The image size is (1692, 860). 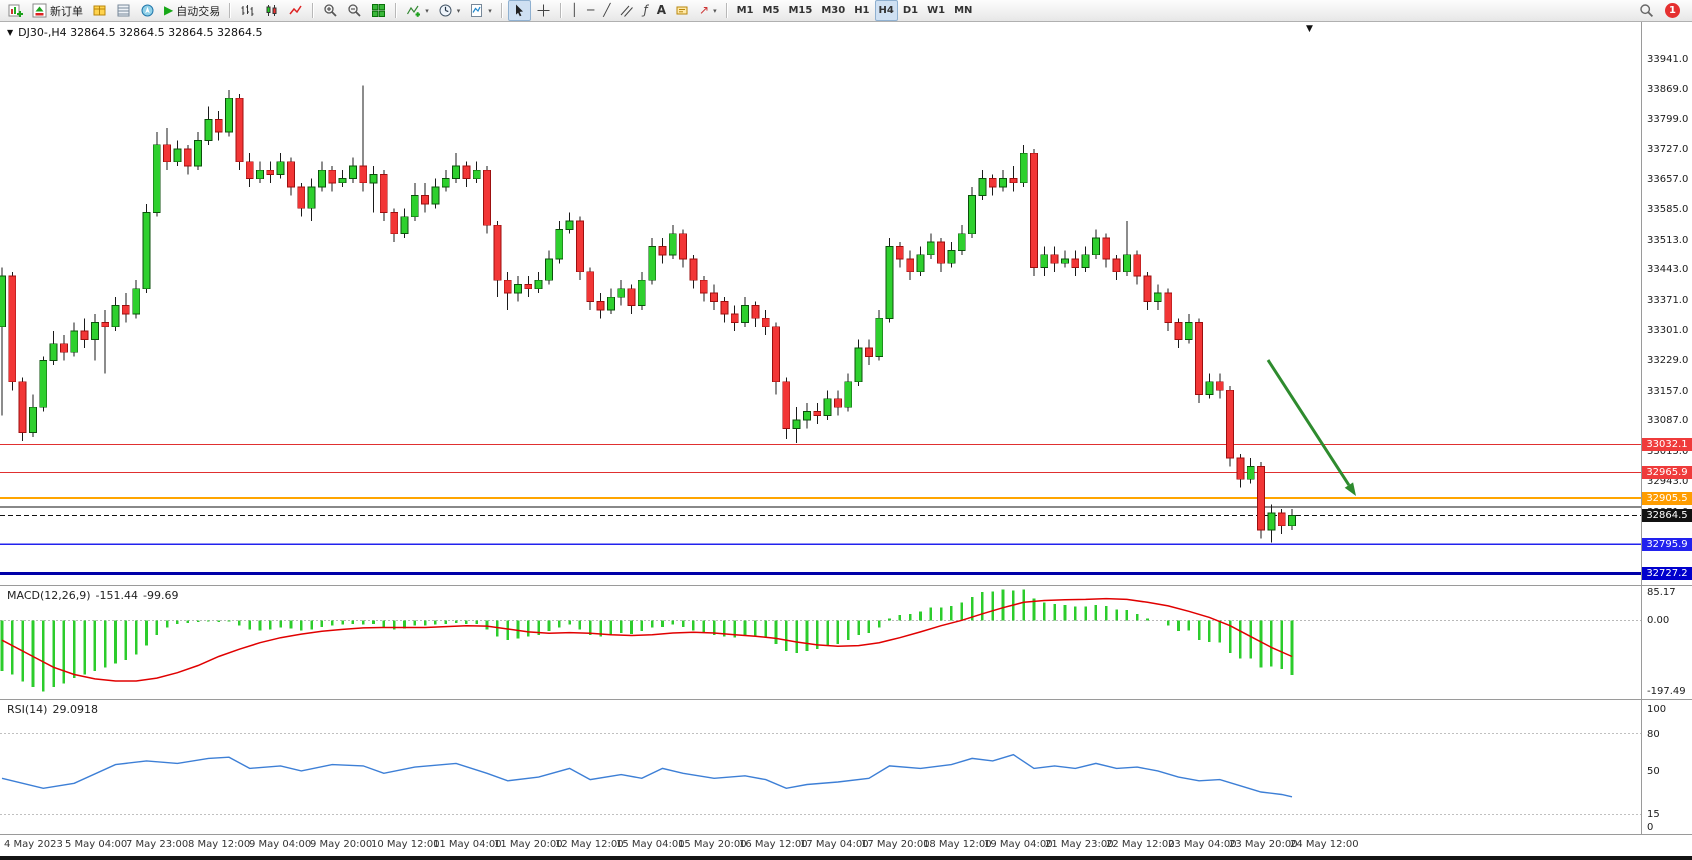 What do you see at coordinates (140, 32) in the screenshot?
I see `chart-title-text: DJ30-,H4 32864.5 32864.5 32864.5 32864.5` at bounding box center [140, 32].